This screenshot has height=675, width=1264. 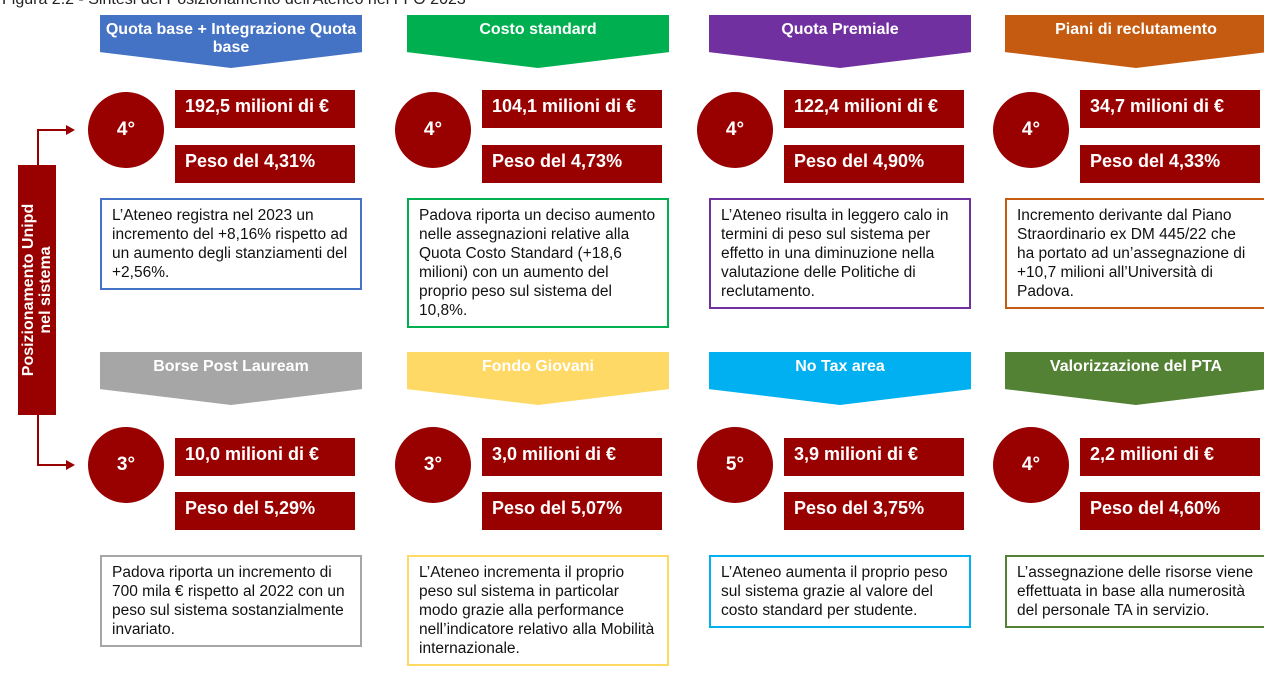 What do you see at coordinates (1170, 457) in the screenshot?
I see `amount-box: 2,2 milioni di €` at bounding box center [1170, 457].